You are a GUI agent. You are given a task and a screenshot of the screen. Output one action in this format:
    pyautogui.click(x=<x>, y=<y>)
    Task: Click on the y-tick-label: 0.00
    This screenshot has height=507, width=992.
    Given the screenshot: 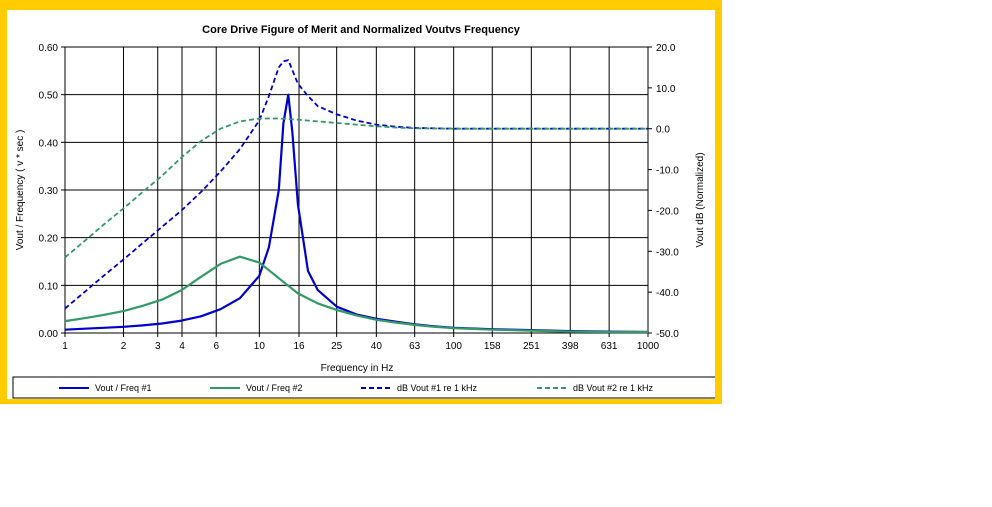 What is the action you would take?
    pyautogui.click(x=49, y=334)
    